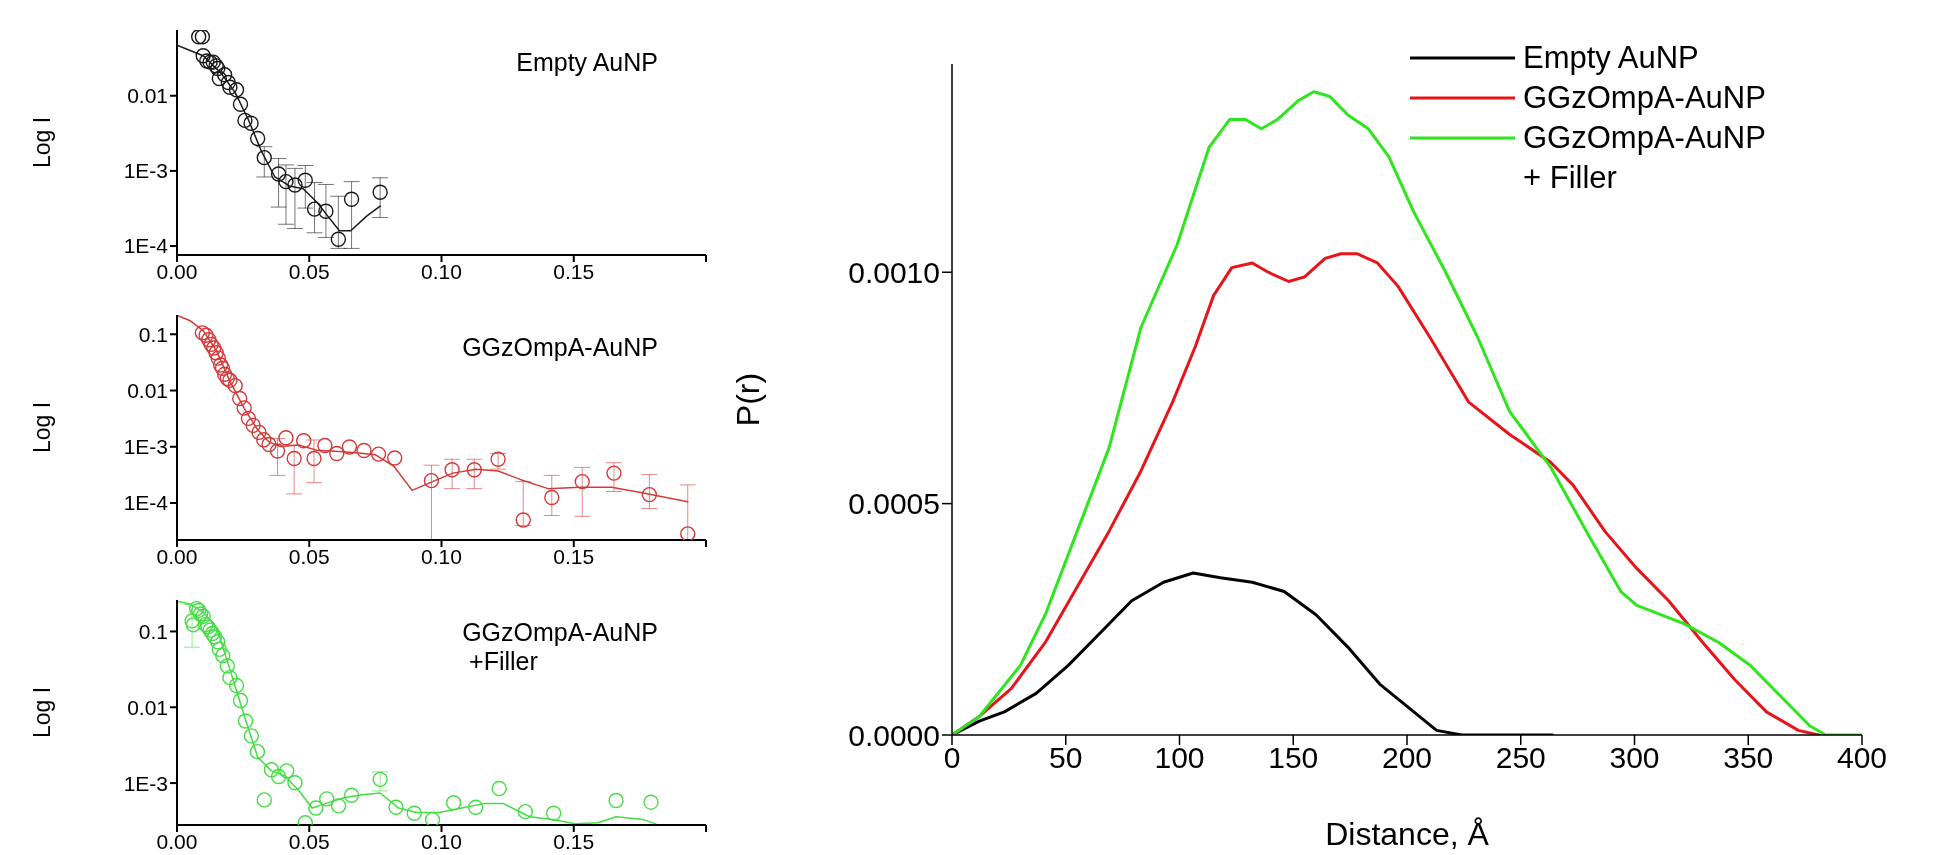 This screenshot has width=1942, height=855. What do you see at coordinates (1293, 758) in the screenshot?
I see `x-tick-label: 150` at bounding box center [1293, 758].